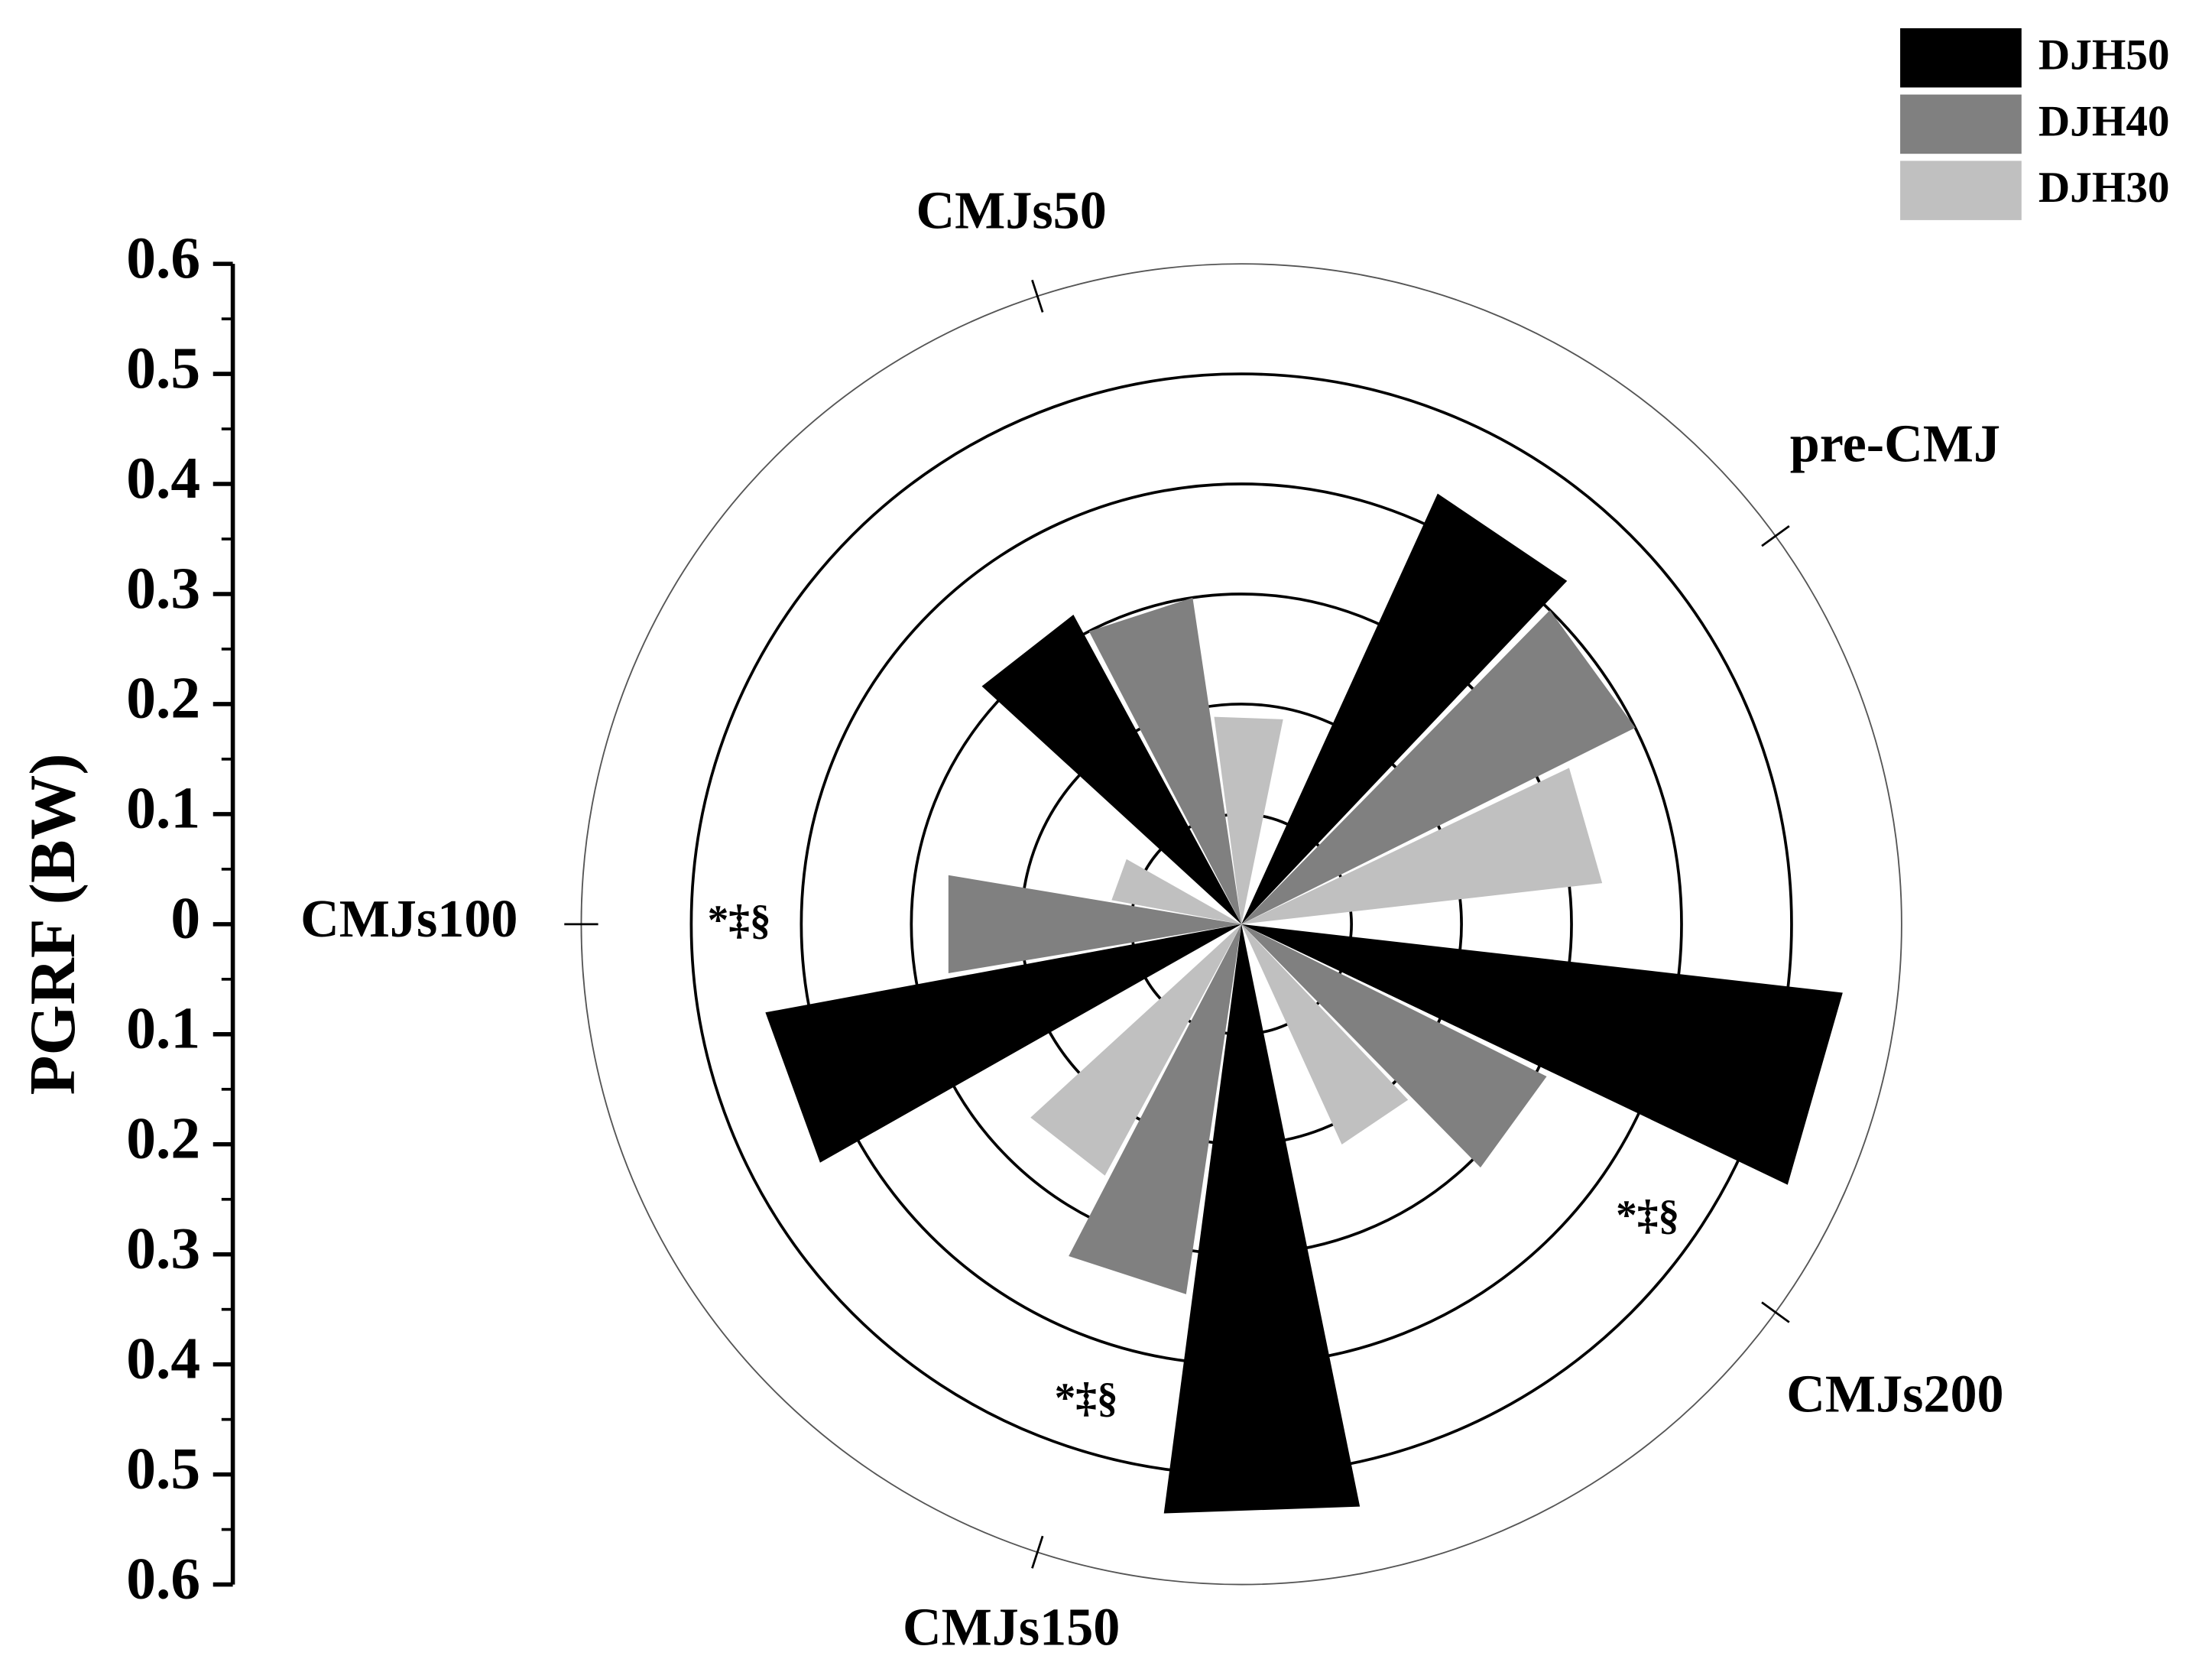  Describe the element at coordinates (1895, 445) in the screenshot. I see `category-label: pre-CMJ` at that location.